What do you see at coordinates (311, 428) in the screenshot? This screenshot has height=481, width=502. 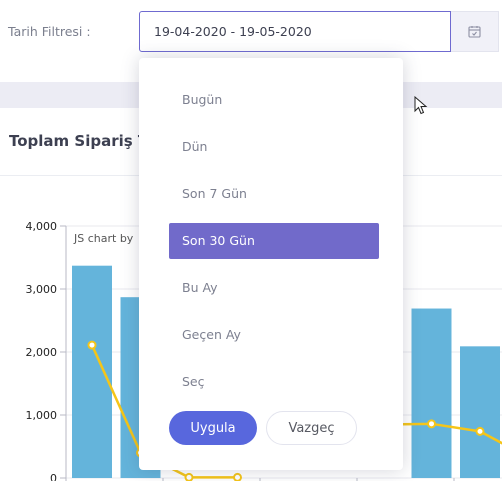 I see `cancel-button: Vazgeç` at bounding box center [311, 428].